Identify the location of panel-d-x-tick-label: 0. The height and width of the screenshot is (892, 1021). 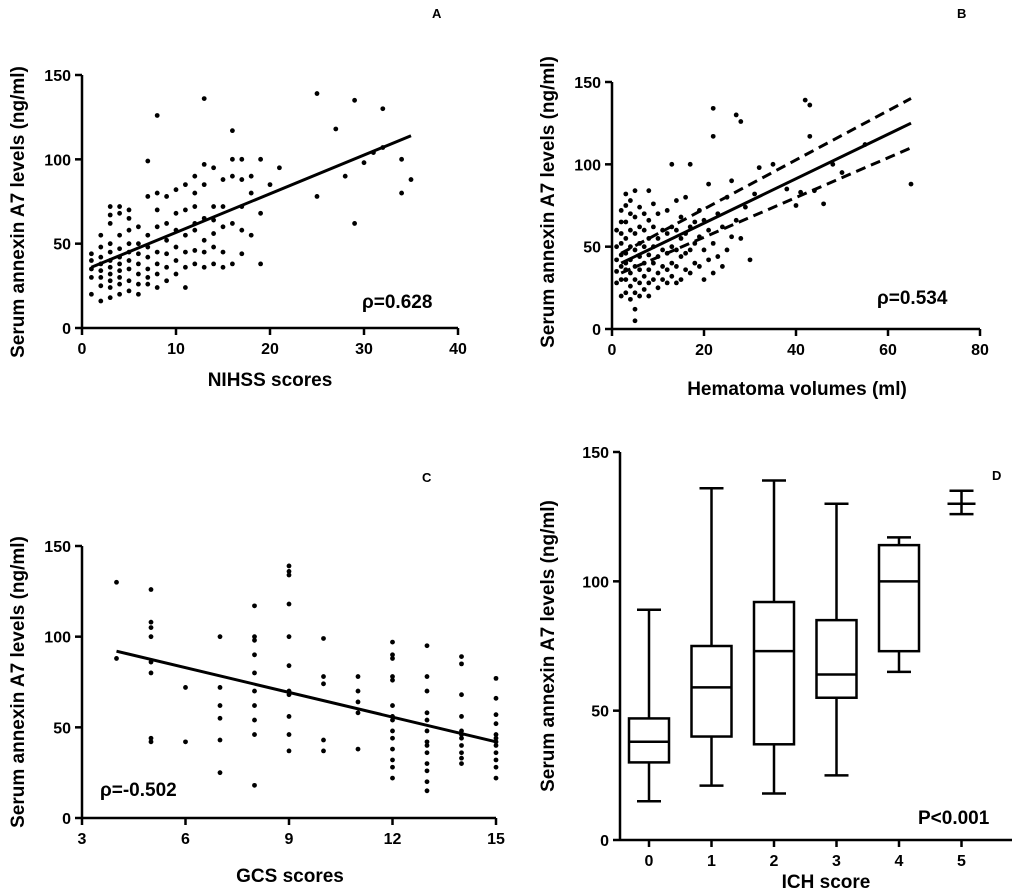
(649, 861).